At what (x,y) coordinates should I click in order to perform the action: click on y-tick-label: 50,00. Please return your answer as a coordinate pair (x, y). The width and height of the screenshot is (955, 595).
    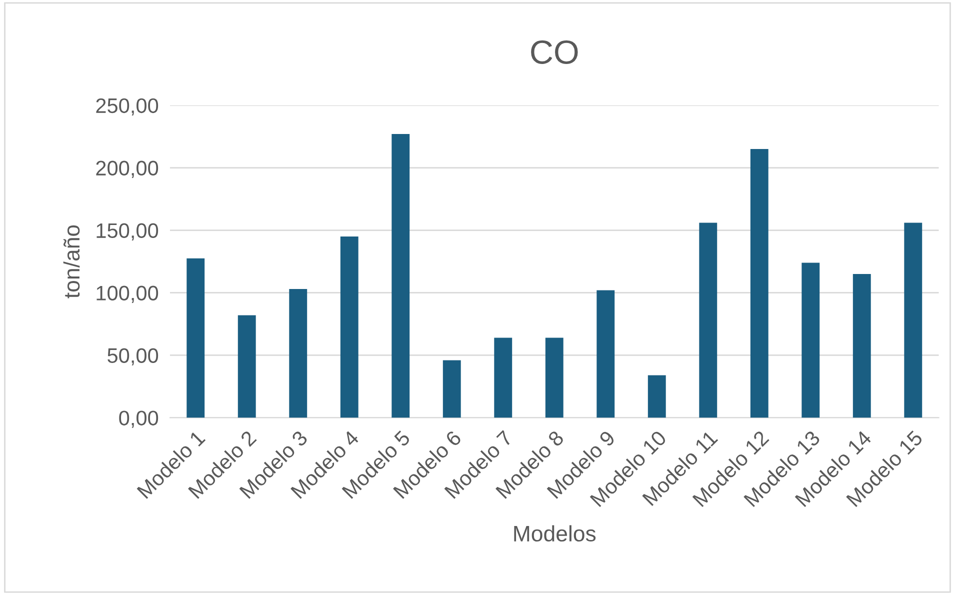
    Looking at the image, I should click on (133, 357).